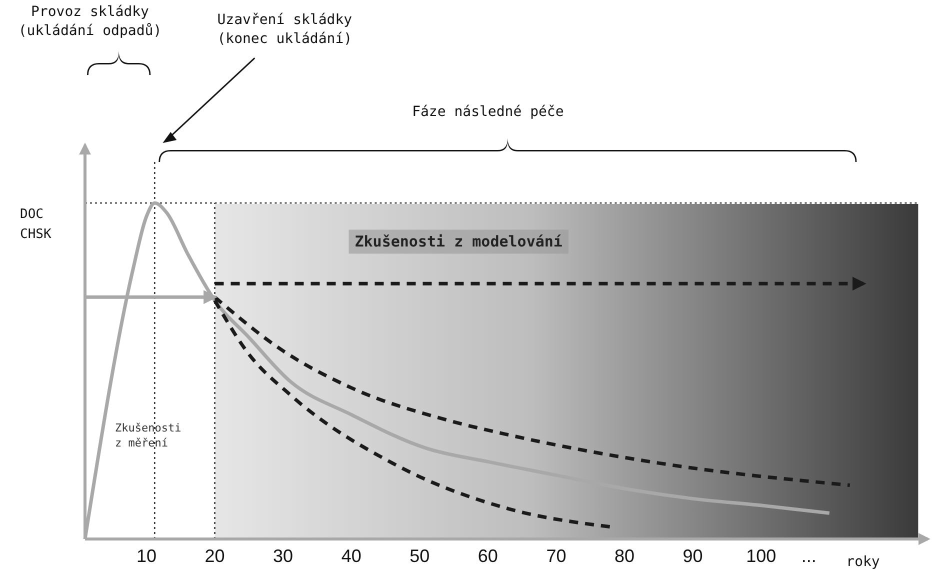 This screenshot has height=570, width=935. Describe the element at coordinates (624, 556) in the screenshot. I see `x-tick-label: 80` at that location.